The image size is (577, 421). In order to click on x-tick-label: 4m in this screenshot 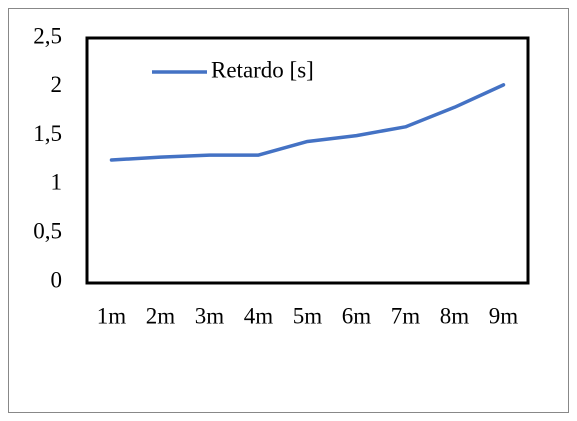, I will do `click(259, 315)`.